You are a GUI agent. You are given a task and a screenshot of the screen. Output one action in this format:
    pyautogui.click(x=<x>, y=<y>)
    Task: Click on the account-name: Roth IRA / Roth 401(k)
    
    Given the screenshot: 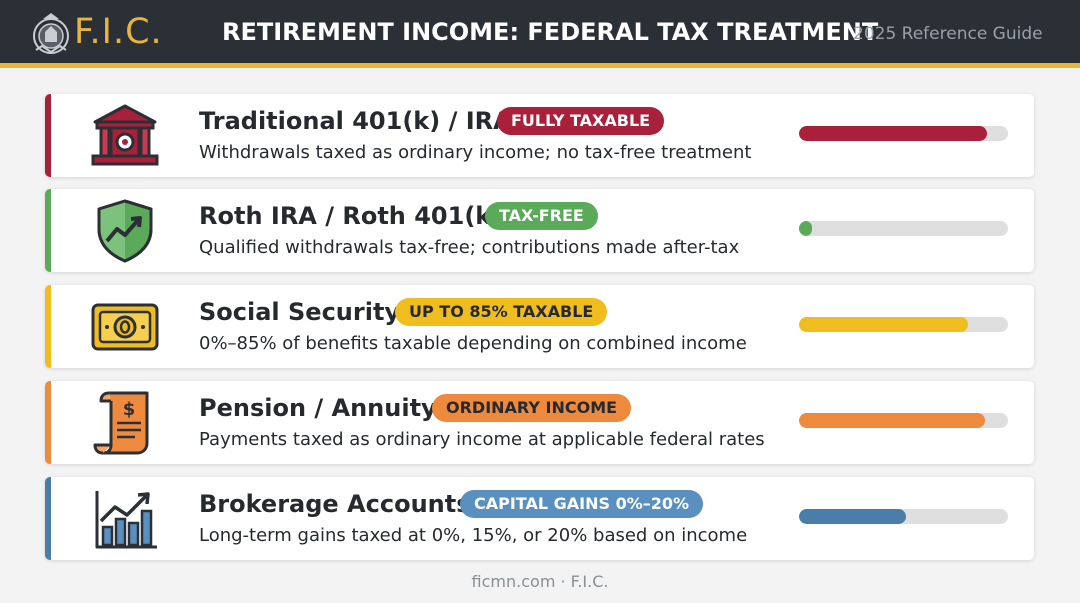 What is the action you would take?
    pyautogui.click(x=351, y=216)
    